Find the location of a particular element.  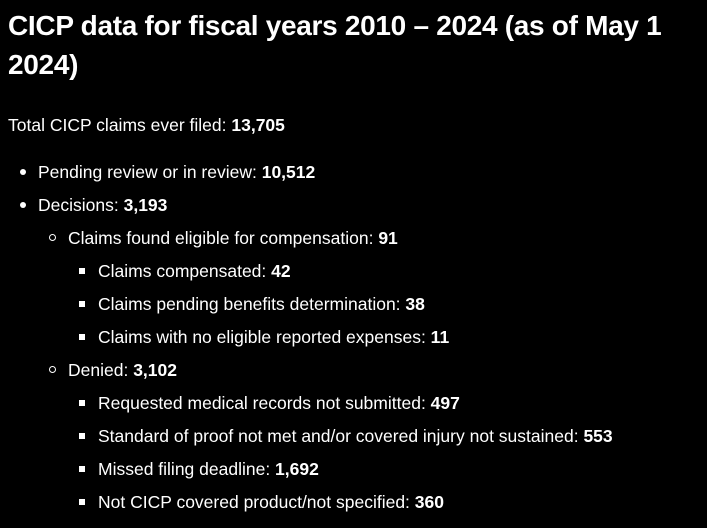

total-claims-value: 13,705 is located at coordinates (258, 125).